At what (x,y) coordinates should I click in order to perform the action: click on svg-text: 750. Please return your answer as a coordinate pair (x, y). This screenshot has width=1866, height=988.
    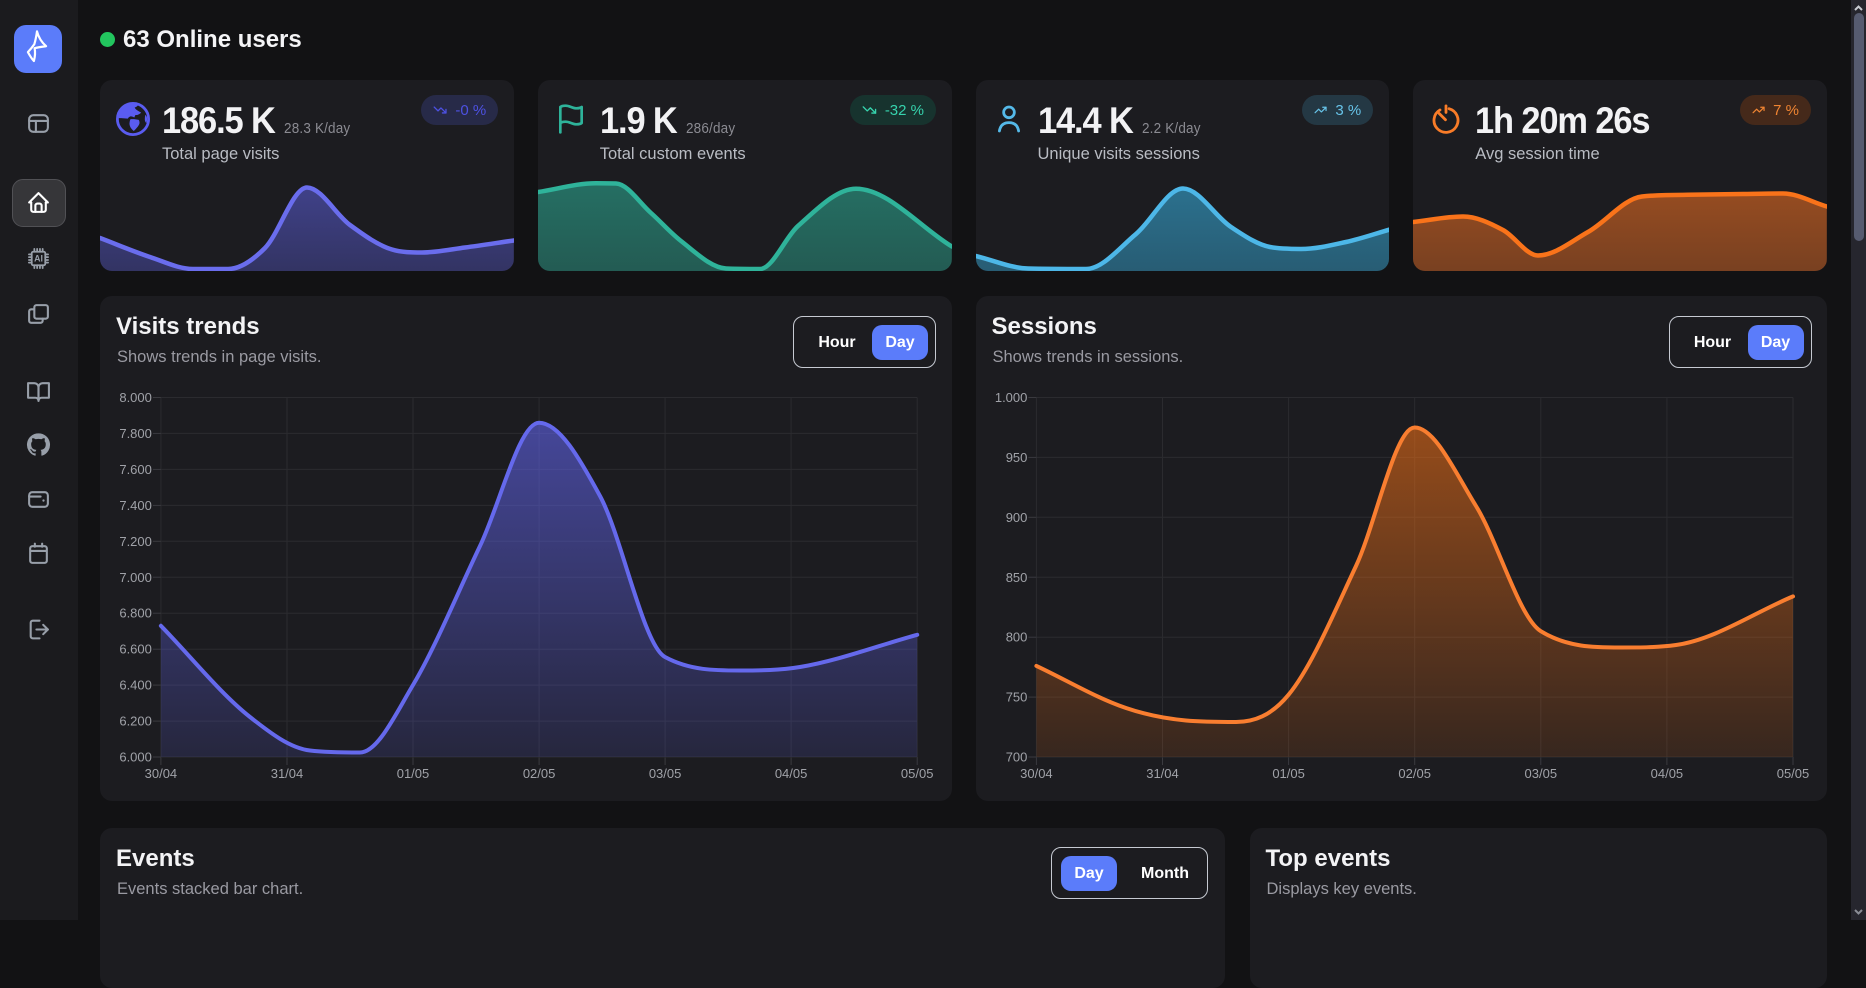
    Looking at the image, I should click on (1016, 697).